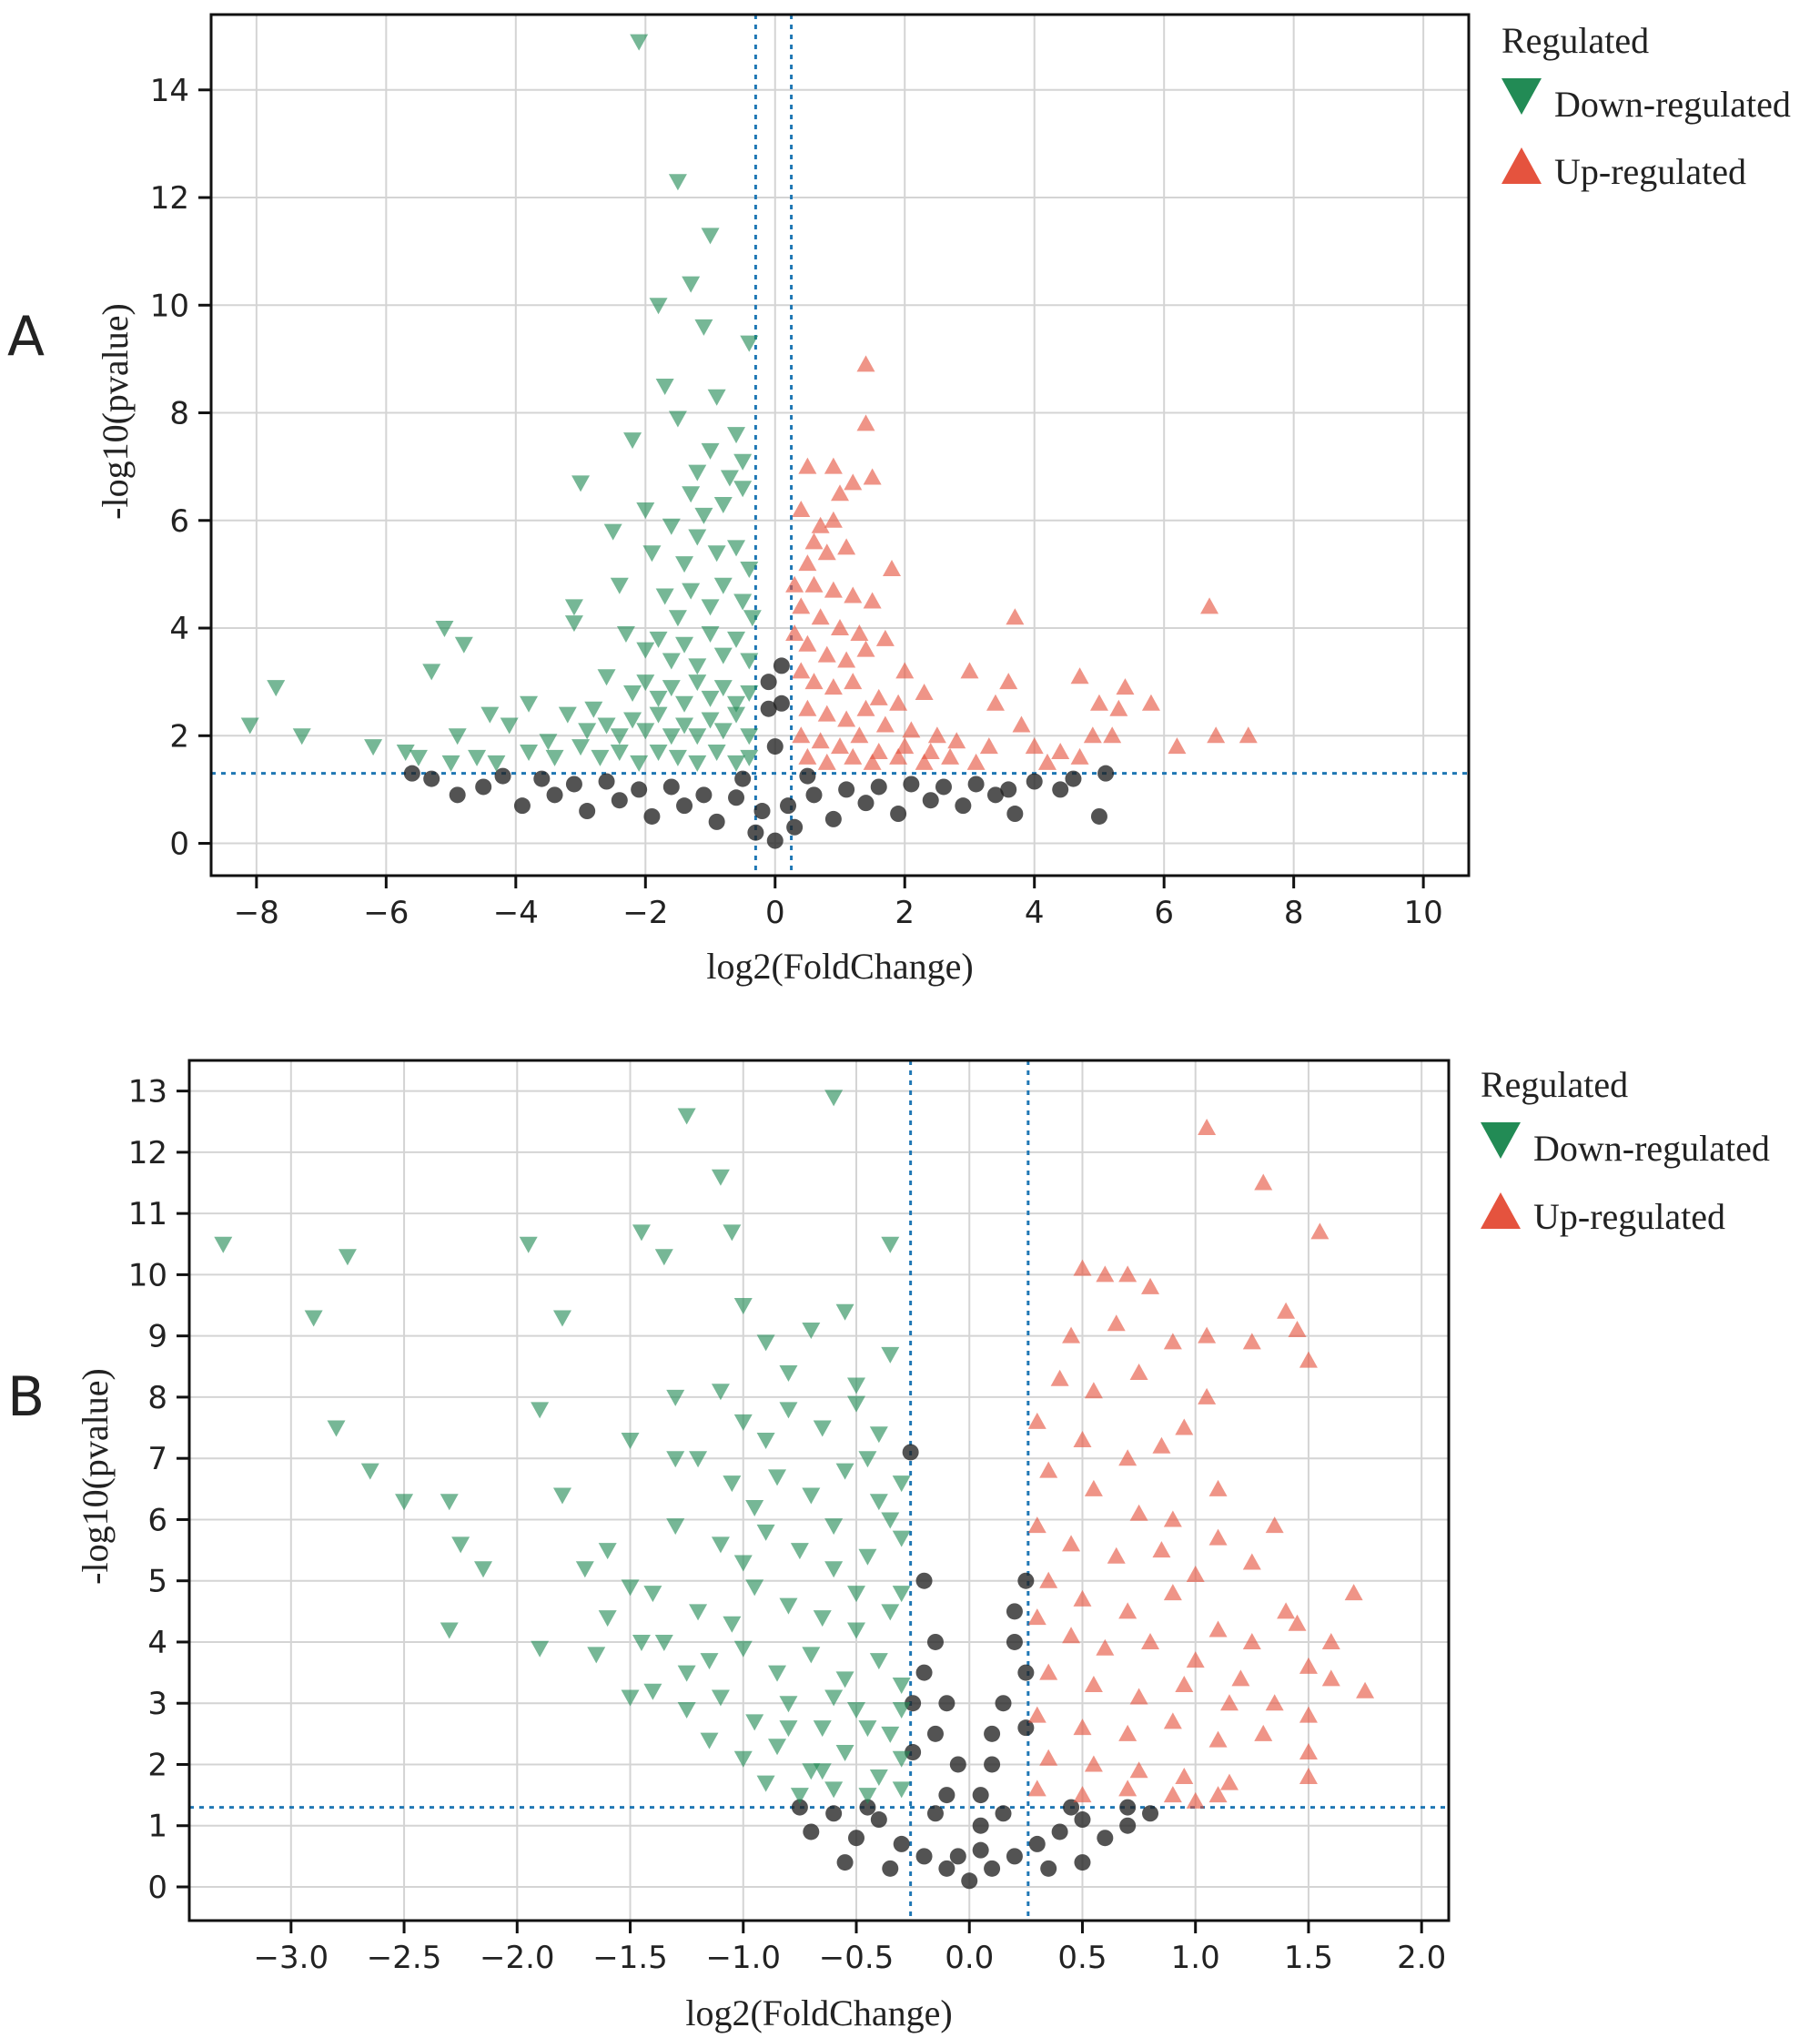 Image resolution: width=1820 pixels, height=2038 pixels. What do you see at coordinates (170, 91) in the screenshot?
I see `panel-a-y-tick-label: 14` at bounding box center [170, 91].